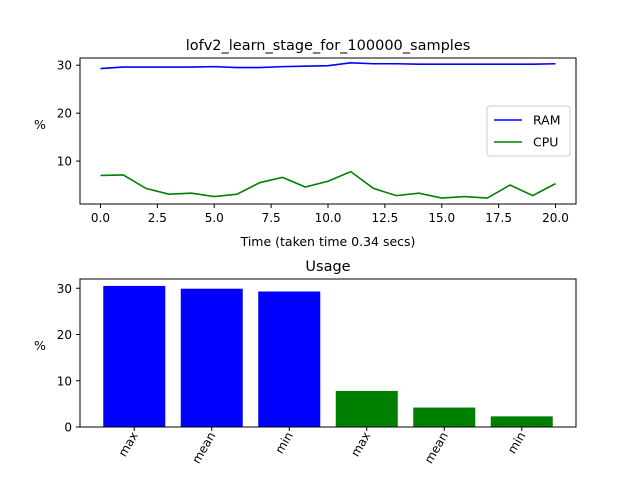 The height and width of the screenshot is (480, 640). Describe the element at coordinates (328, 184) in the screenshot. I see `series-line-cpu` at that location.